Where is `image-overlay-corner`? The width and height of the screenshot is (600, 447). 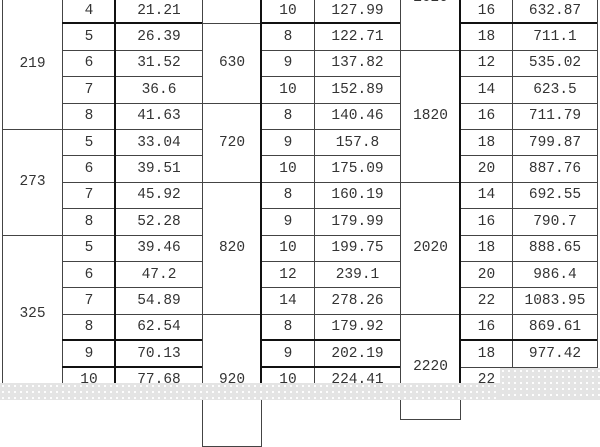
image-overlay-corner is located at coordinates (550, 384).